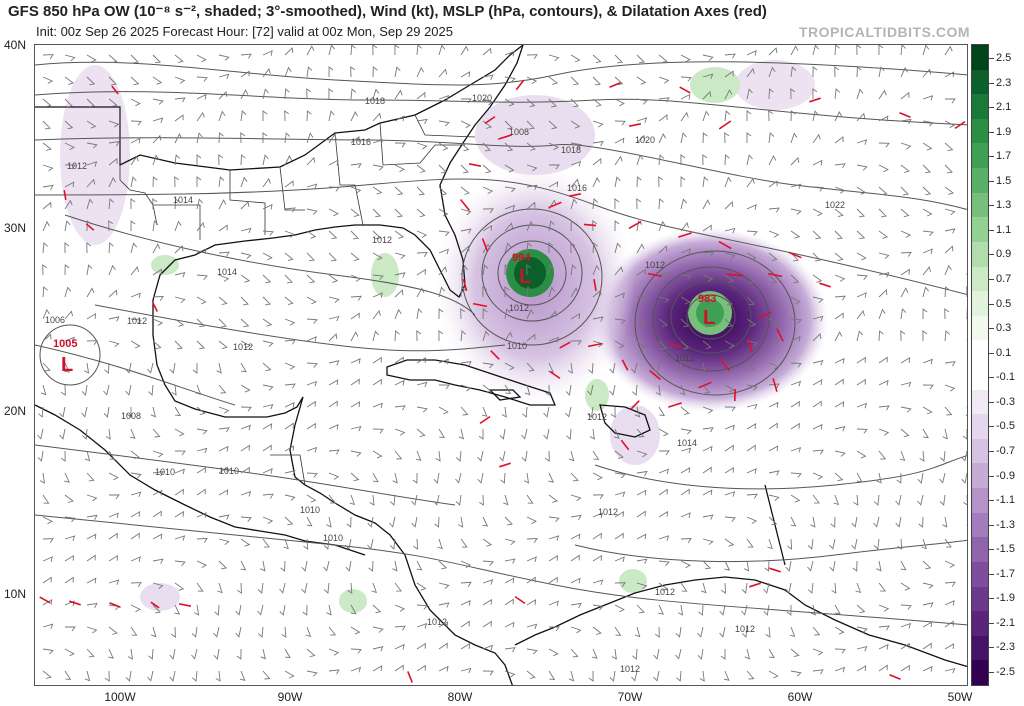 This screenshot has width=1024, height=706. I want to click on low-symbol: L, so click(525, 277).